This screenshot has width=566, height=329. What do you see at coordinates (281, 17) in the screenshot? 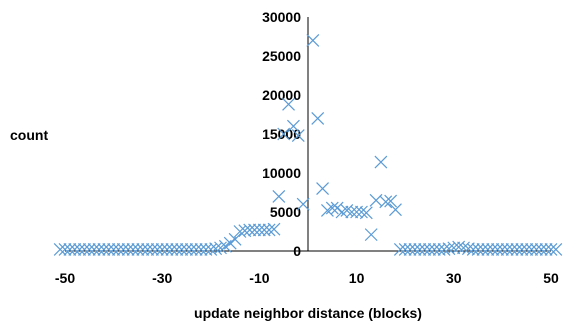
I see `y-tick-label: 30000` at bounding box center [281, 17].